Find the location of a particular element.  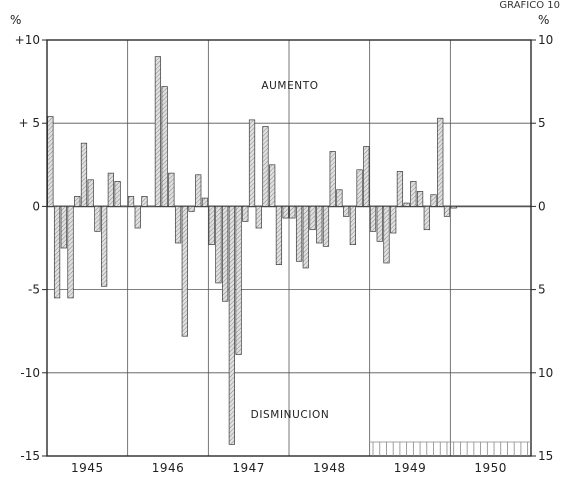

y-unit-left: % is located at coordinates (15, 20).